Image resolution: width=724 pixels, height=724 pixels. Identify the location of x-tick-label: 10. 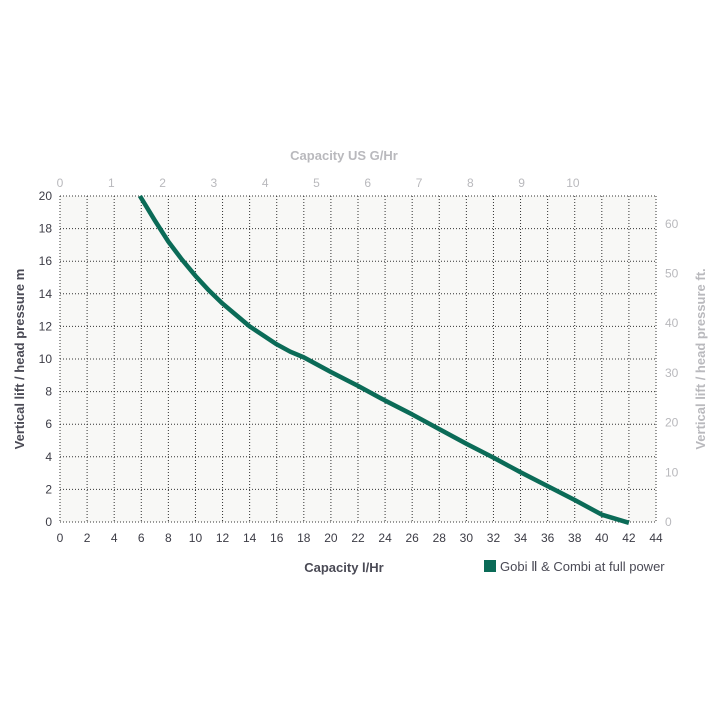
(196, 538).